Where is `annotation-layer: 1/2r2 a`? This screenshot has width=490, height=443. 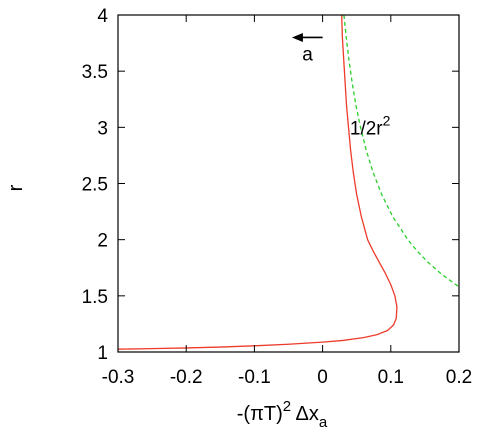 annotation-layer: 1/2r2 a is located at coordinates (341, 85).